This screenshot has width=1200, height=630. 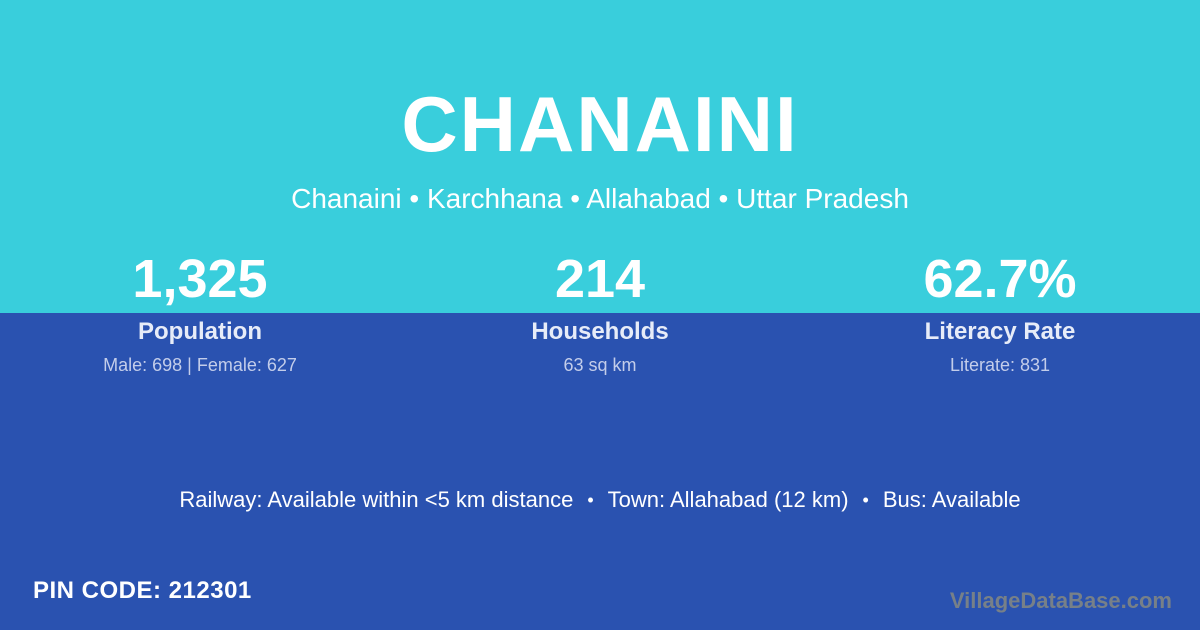 What do you see at coordinates (376, 499) in the screenshot?
I see `railway-info: Railway: Available within <5 km distance` at bounding box center [376, 499].